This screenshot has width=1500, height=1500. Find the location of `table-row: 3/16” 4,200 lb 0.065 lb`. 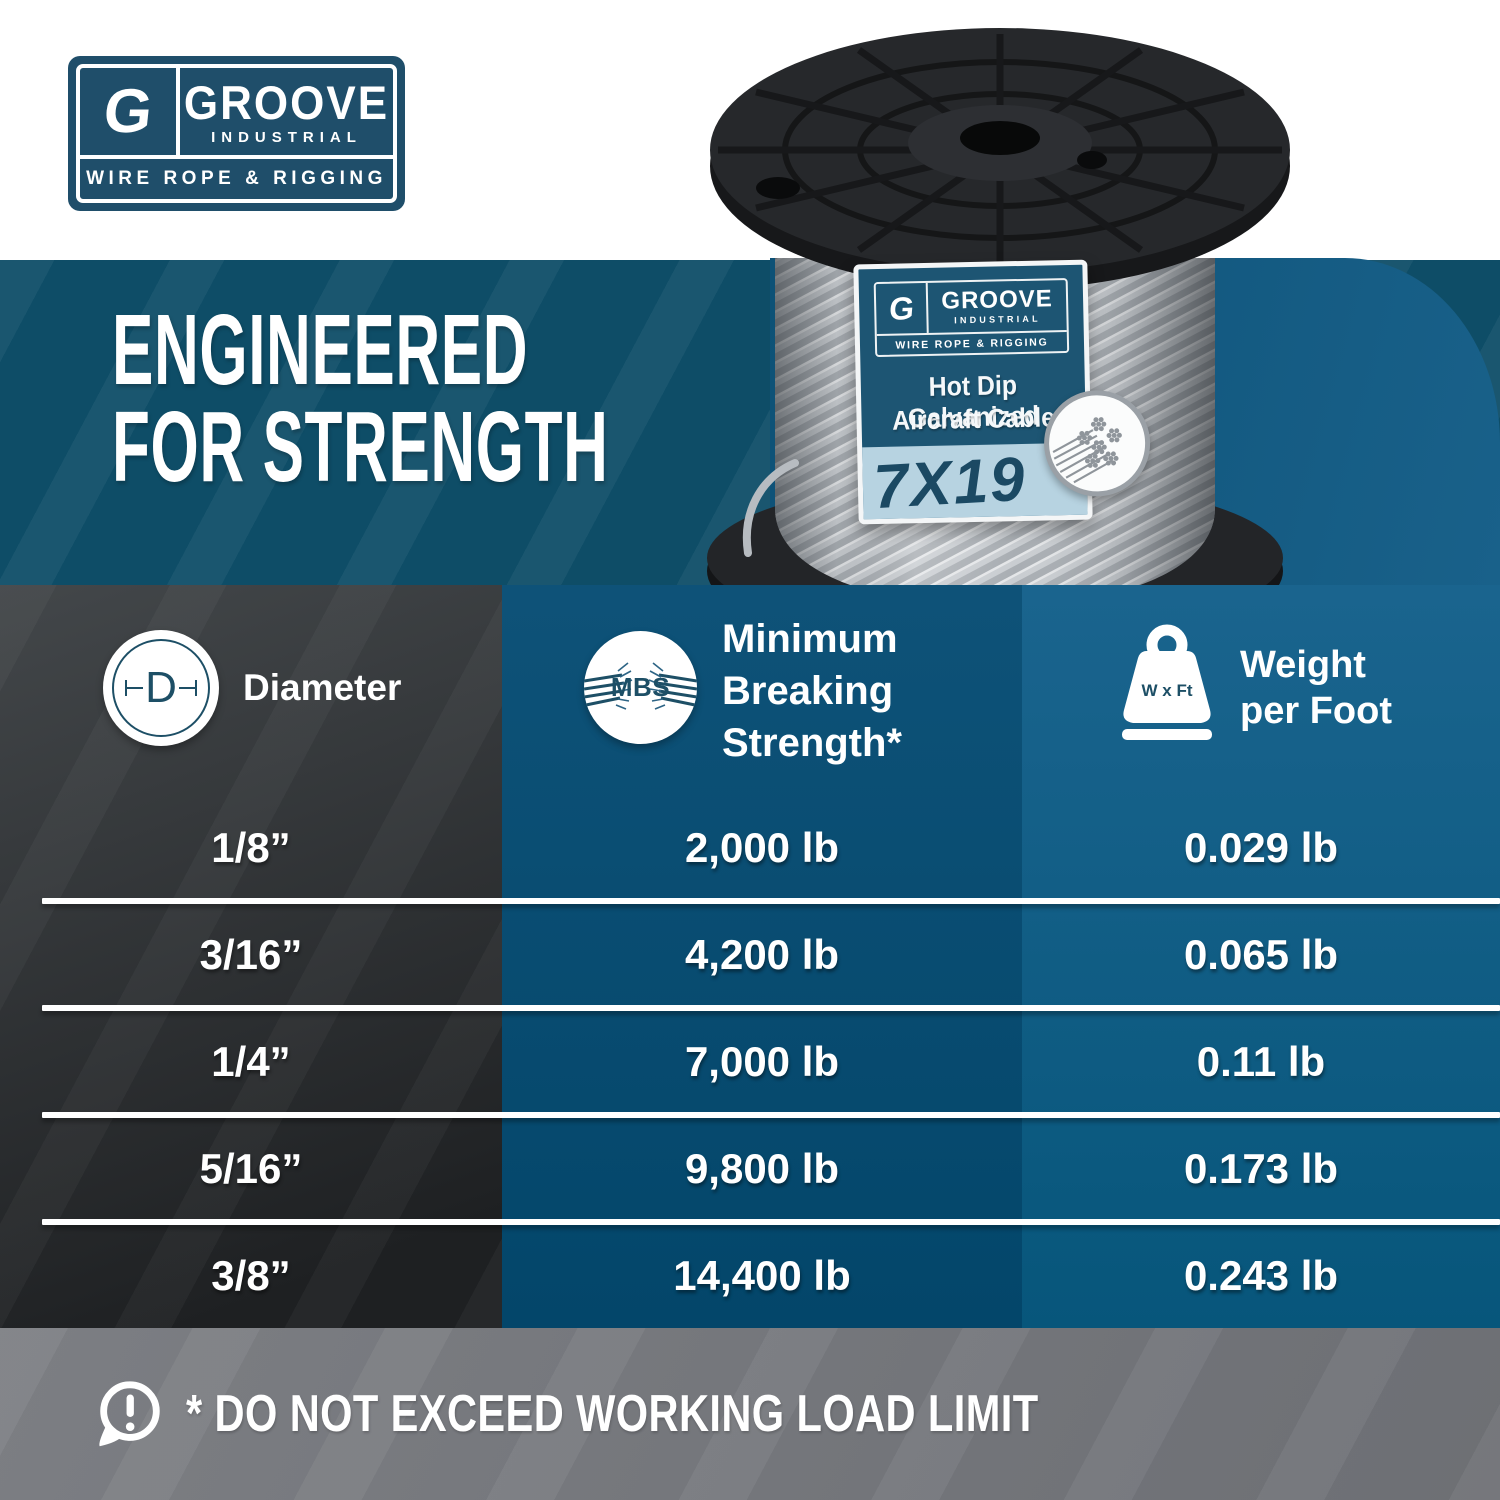

table-row: 3/16” 4,200 lb 0.065 lb is located at coordinates (750, 955).